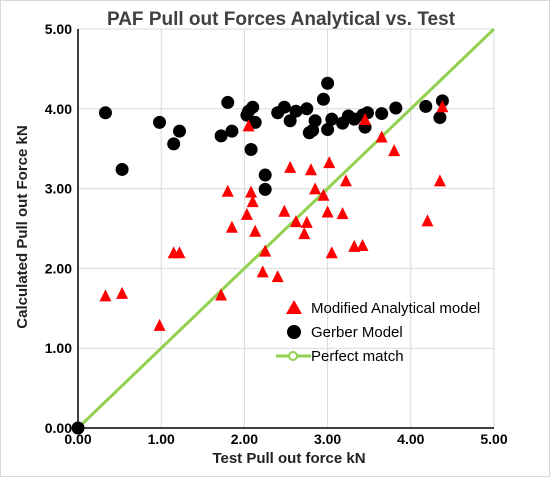  I want to click on legend-label-perfect-match: Perfect match, so click(357, 356).